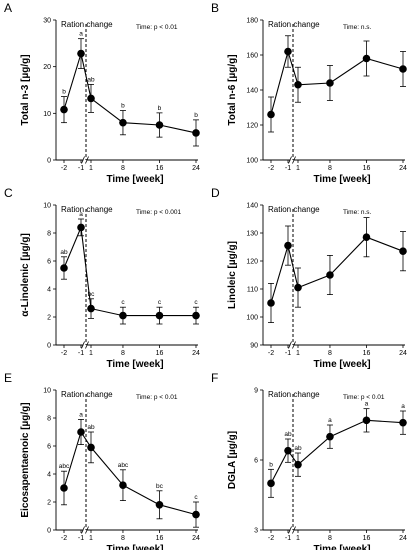 The image size is (414, 550). Describe the element at coordinates (252, 56) in the screenshot. I see `y-tick-label: 160` at that location.